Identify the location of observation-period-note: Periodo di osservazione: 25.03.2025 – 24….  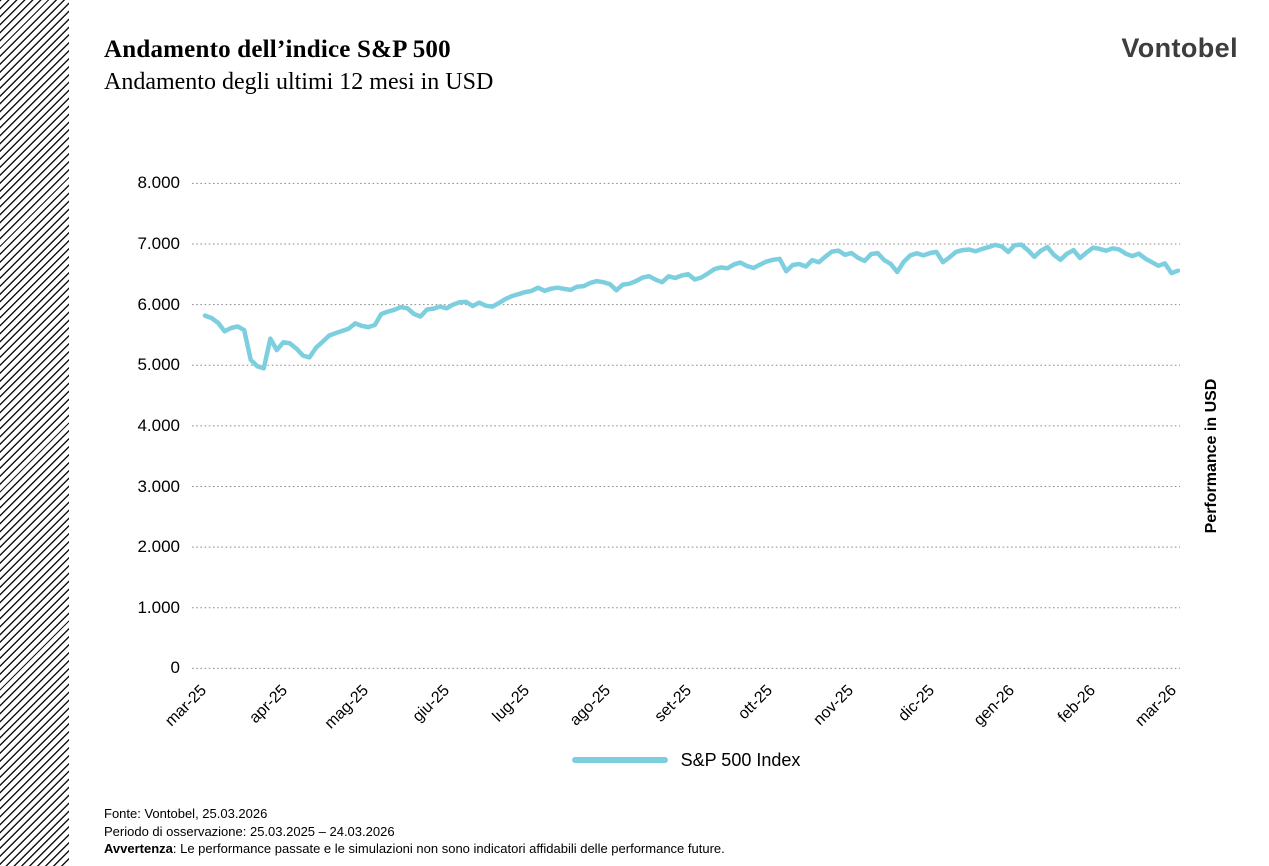
(249, 831).